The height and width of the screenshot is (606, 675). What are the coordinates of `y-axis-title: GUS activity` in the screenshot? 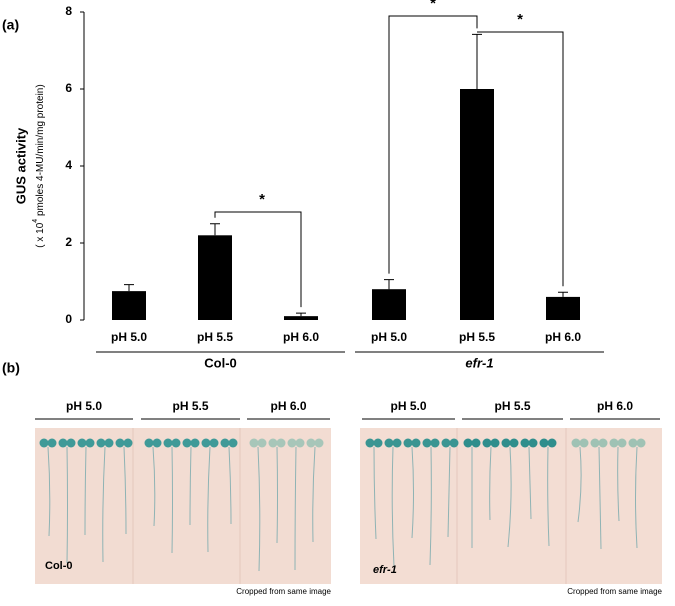 It's located at (20, 165).